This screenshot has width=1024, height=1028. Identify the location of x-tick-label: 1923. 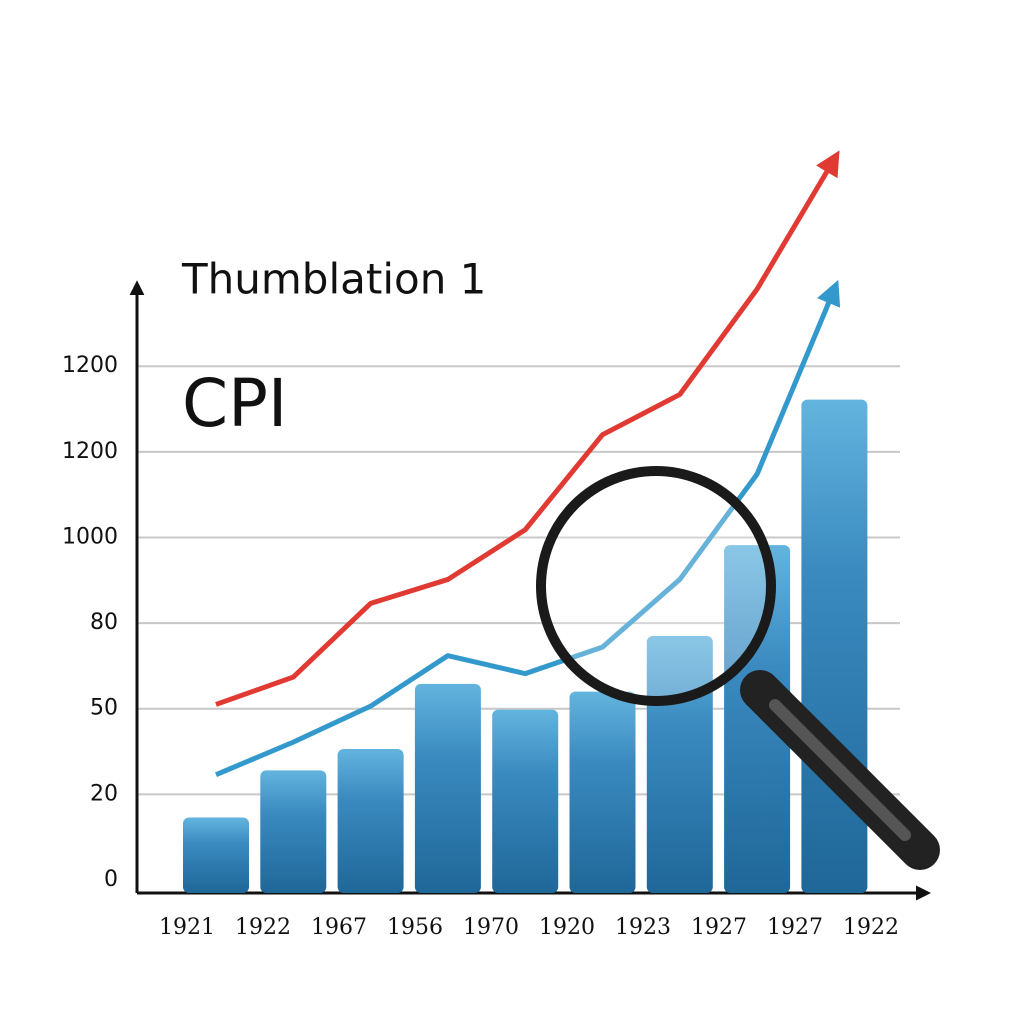
(643, 927).